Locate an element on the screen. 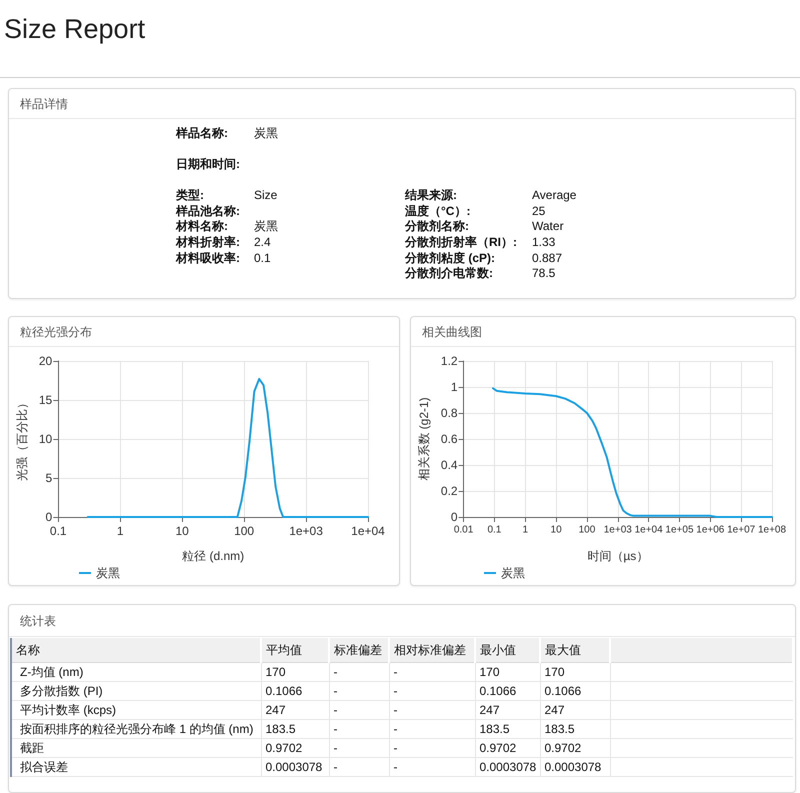 The image size is (800, 793). text: 分散剂介电常数: is located at coordinates (449, 273).